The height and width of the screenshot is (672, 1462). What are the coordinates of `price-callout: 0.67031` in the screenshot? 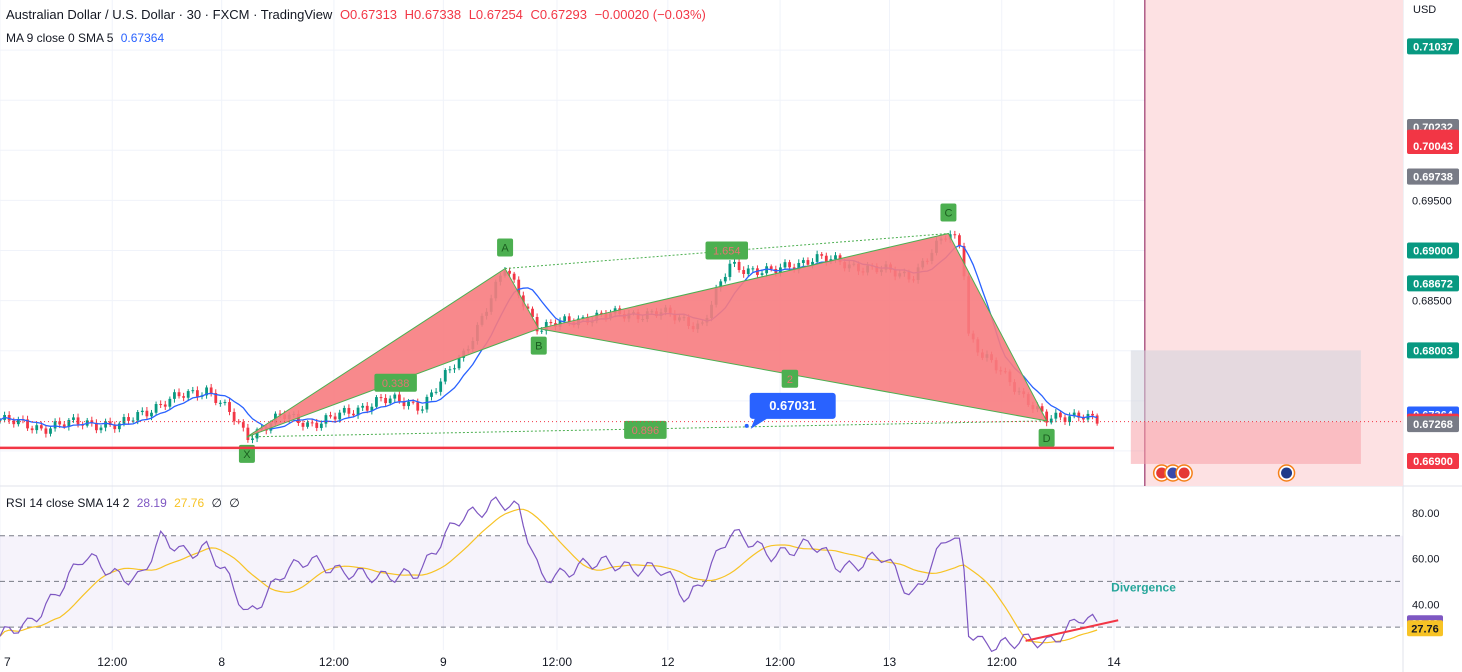 It's located at (790, 410).